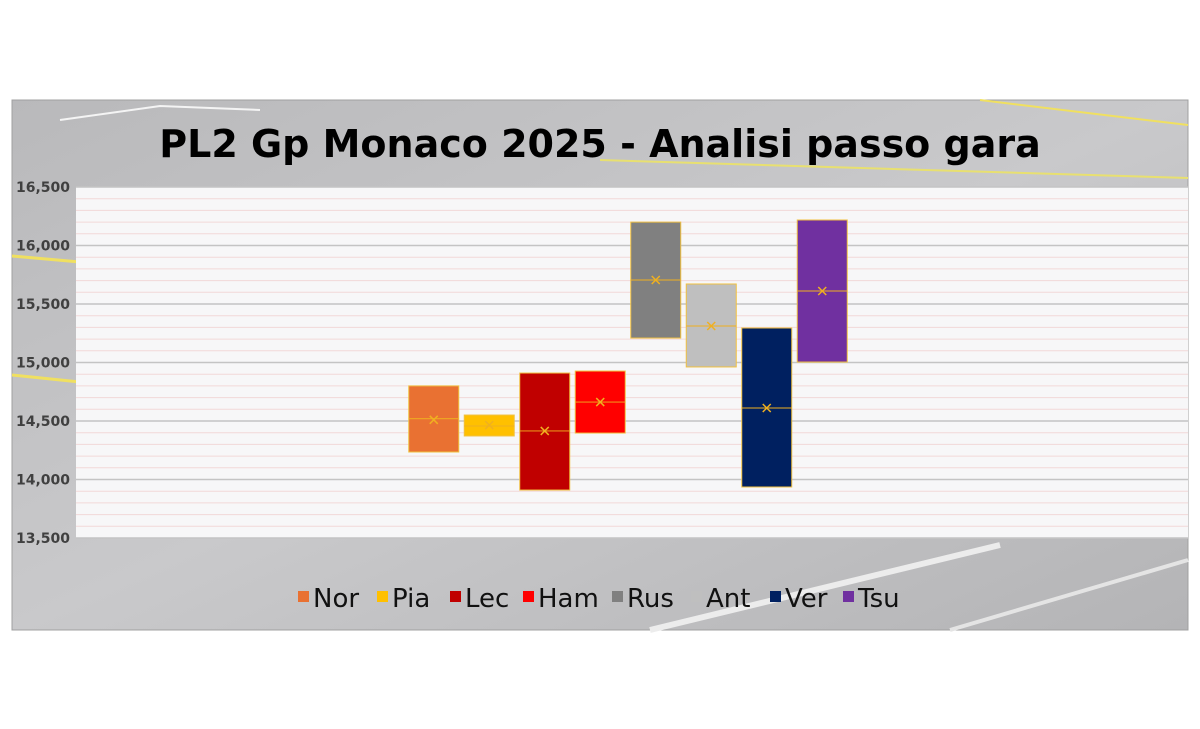 The width and height of the screenshot is (1200, 729). I want to click on y-tick-label: 13,500, so click(43, 539).